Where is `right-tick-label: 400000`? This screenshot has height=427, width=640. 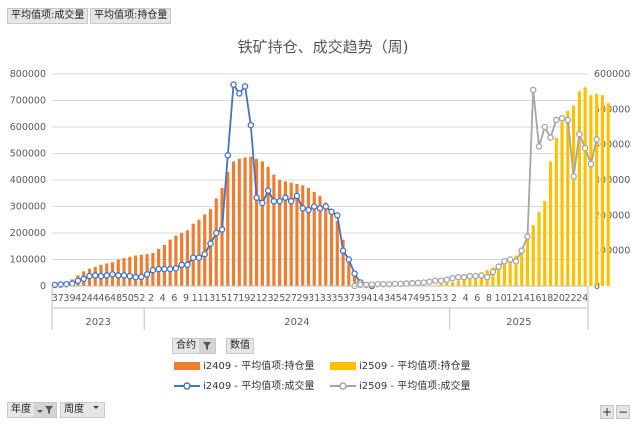
right-tick-label: 400000 is located at coordinates (612, 145).